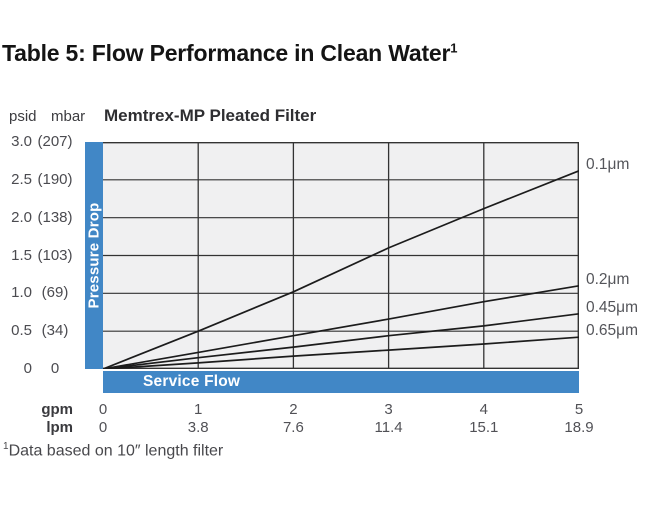 This screenshot has height=517, width=650. What do you see at coordinates (21, 141) in the screenshot?
I see `y-tick-psid: 3.0` at bounding box center [21, 141].